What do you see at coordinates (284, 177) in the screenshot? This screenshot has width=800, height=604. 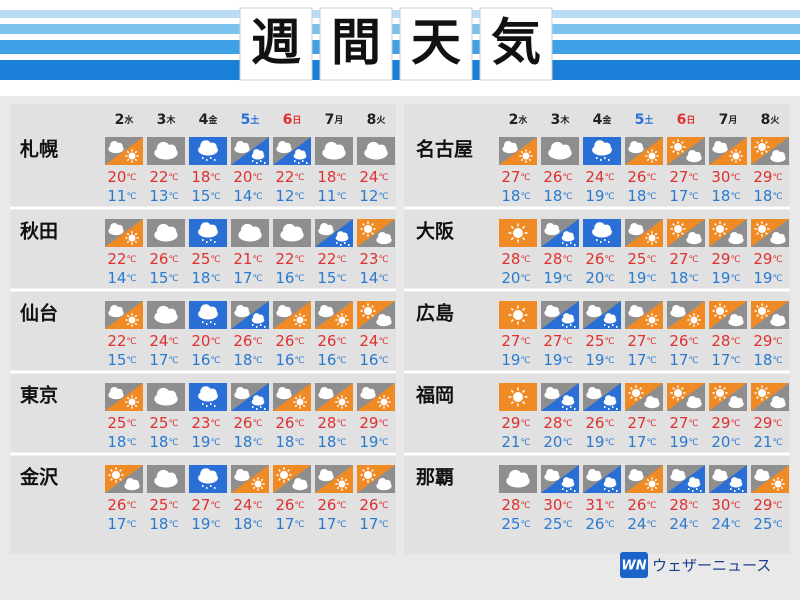 I see `high-temp-value: 22` at bounding box center [284, 177].